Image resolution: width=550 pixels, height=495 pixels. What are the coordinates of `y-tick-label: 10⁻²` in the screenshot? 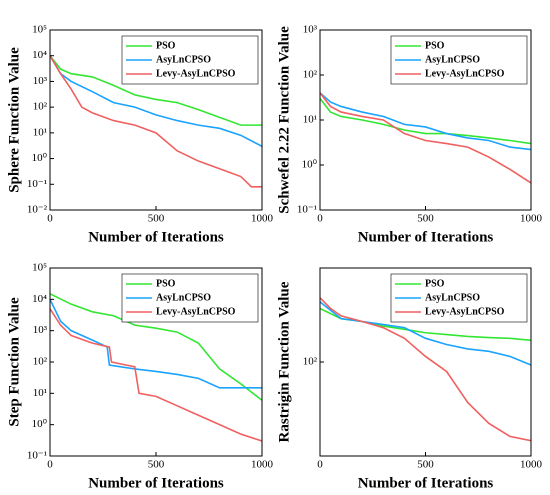 It's located at (37, 210).